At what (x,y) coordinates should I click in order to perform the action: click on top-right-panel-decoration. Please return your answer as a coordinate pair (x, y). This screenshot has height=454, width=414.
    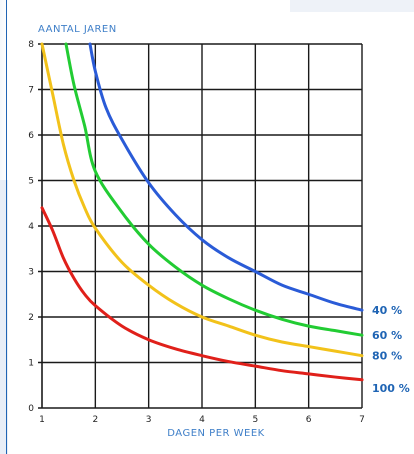
    Looking at the image, I should click on (352, 6).